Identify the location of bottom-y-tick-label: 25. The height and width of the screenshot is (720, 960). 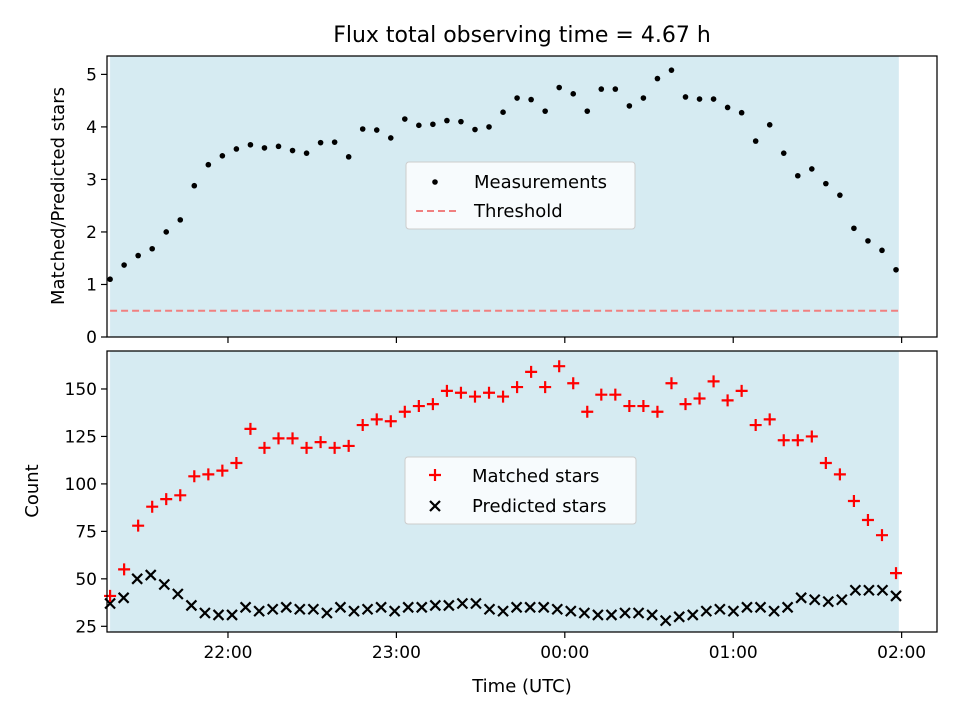
(86, 627).